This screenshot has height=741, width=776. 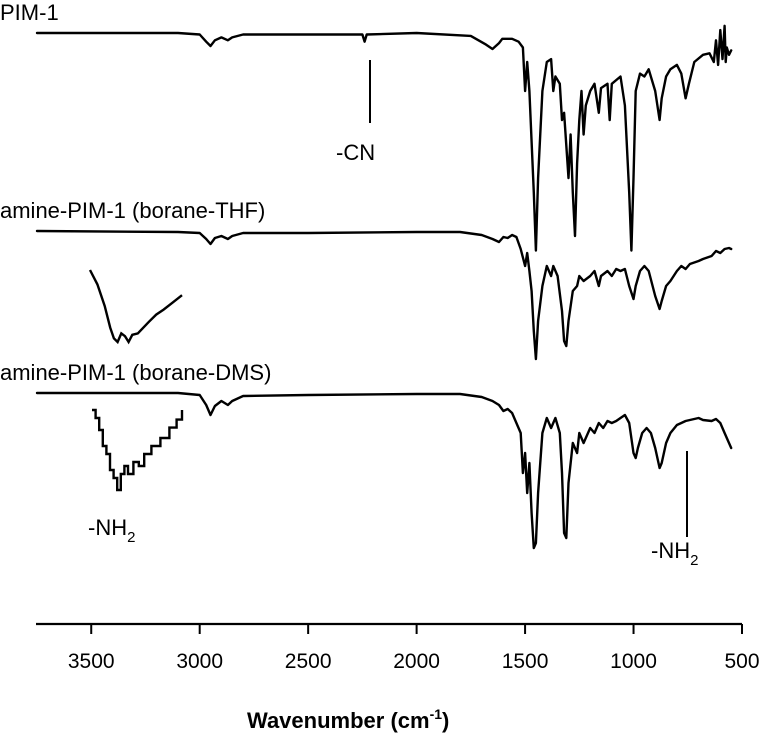 I want to click on x-axis-title: Wavenumber (cm-1), so click(x=348, y=719).